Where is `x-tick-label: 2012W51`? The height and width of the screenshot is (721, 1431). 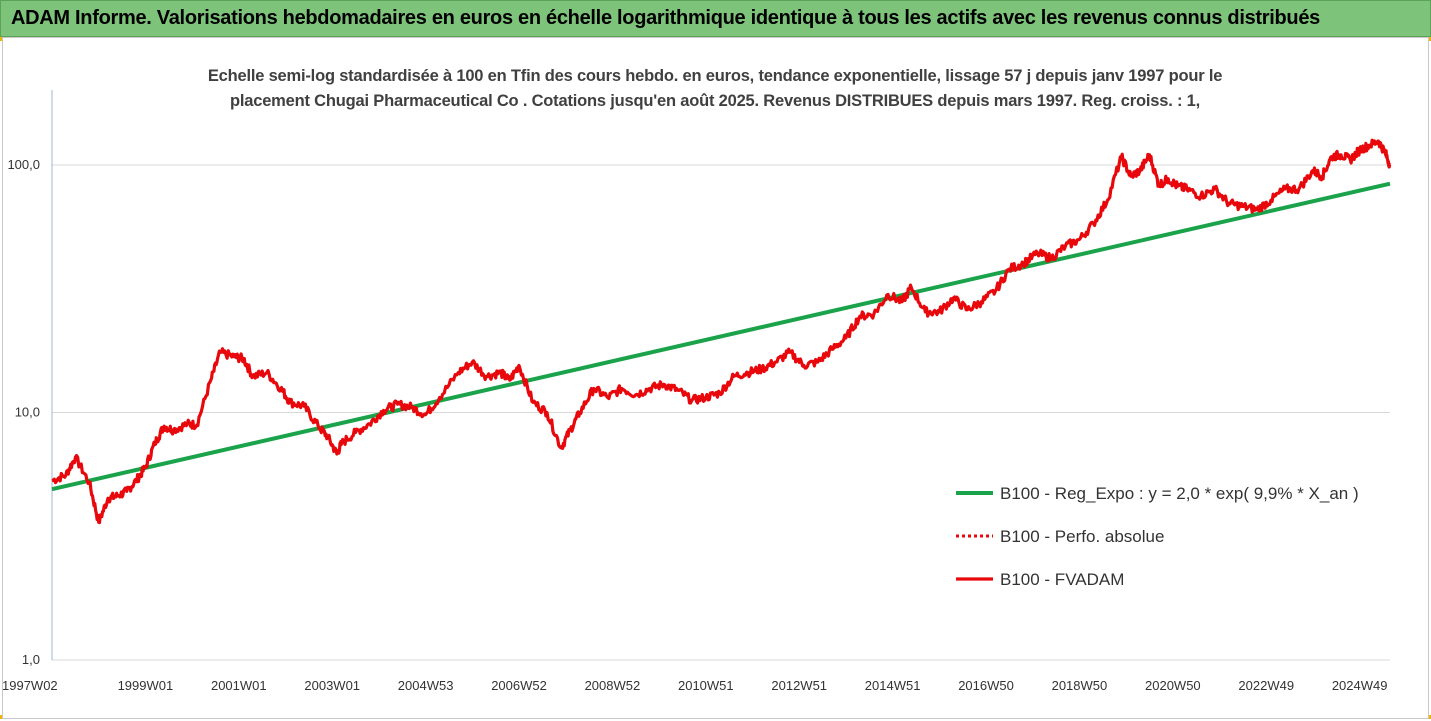 x-tick-label: 2012W51 is located at coordinates (799, 685).